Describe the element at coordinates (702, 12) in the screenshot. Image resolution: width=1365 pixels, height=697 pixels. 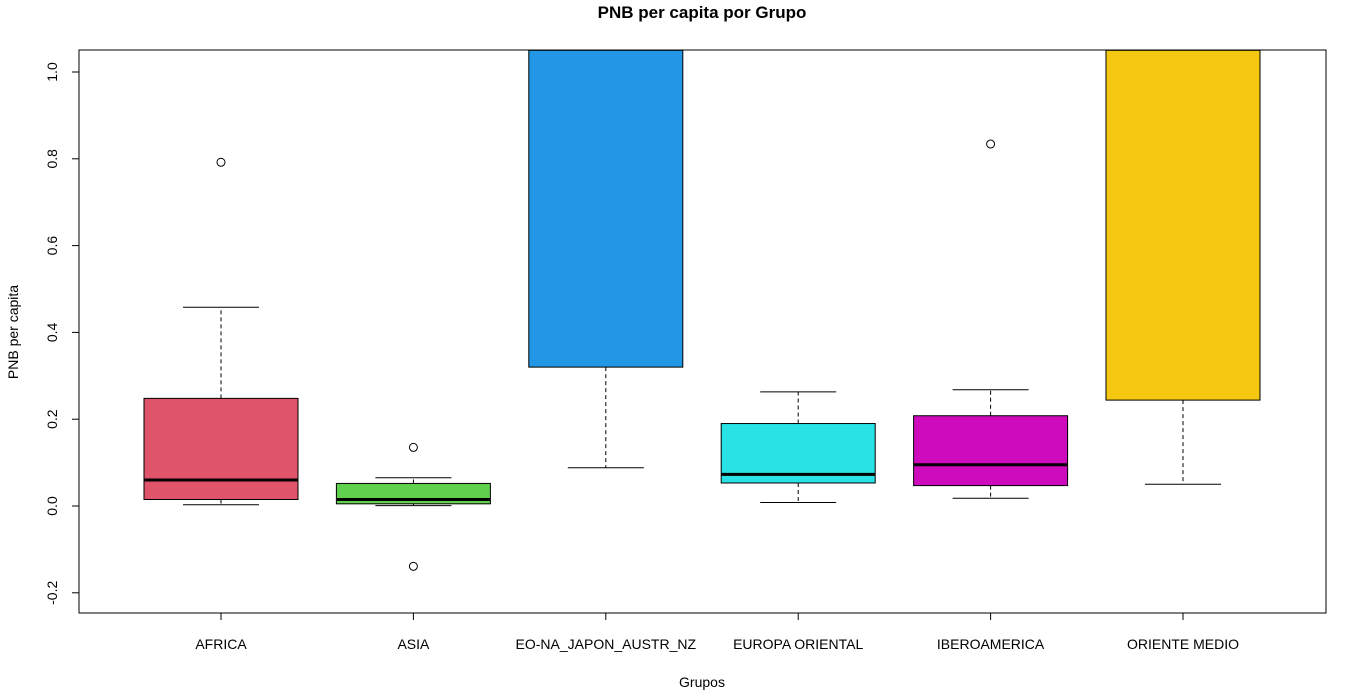
I see `chart-title: PNB per capita por Grupo` at that location.